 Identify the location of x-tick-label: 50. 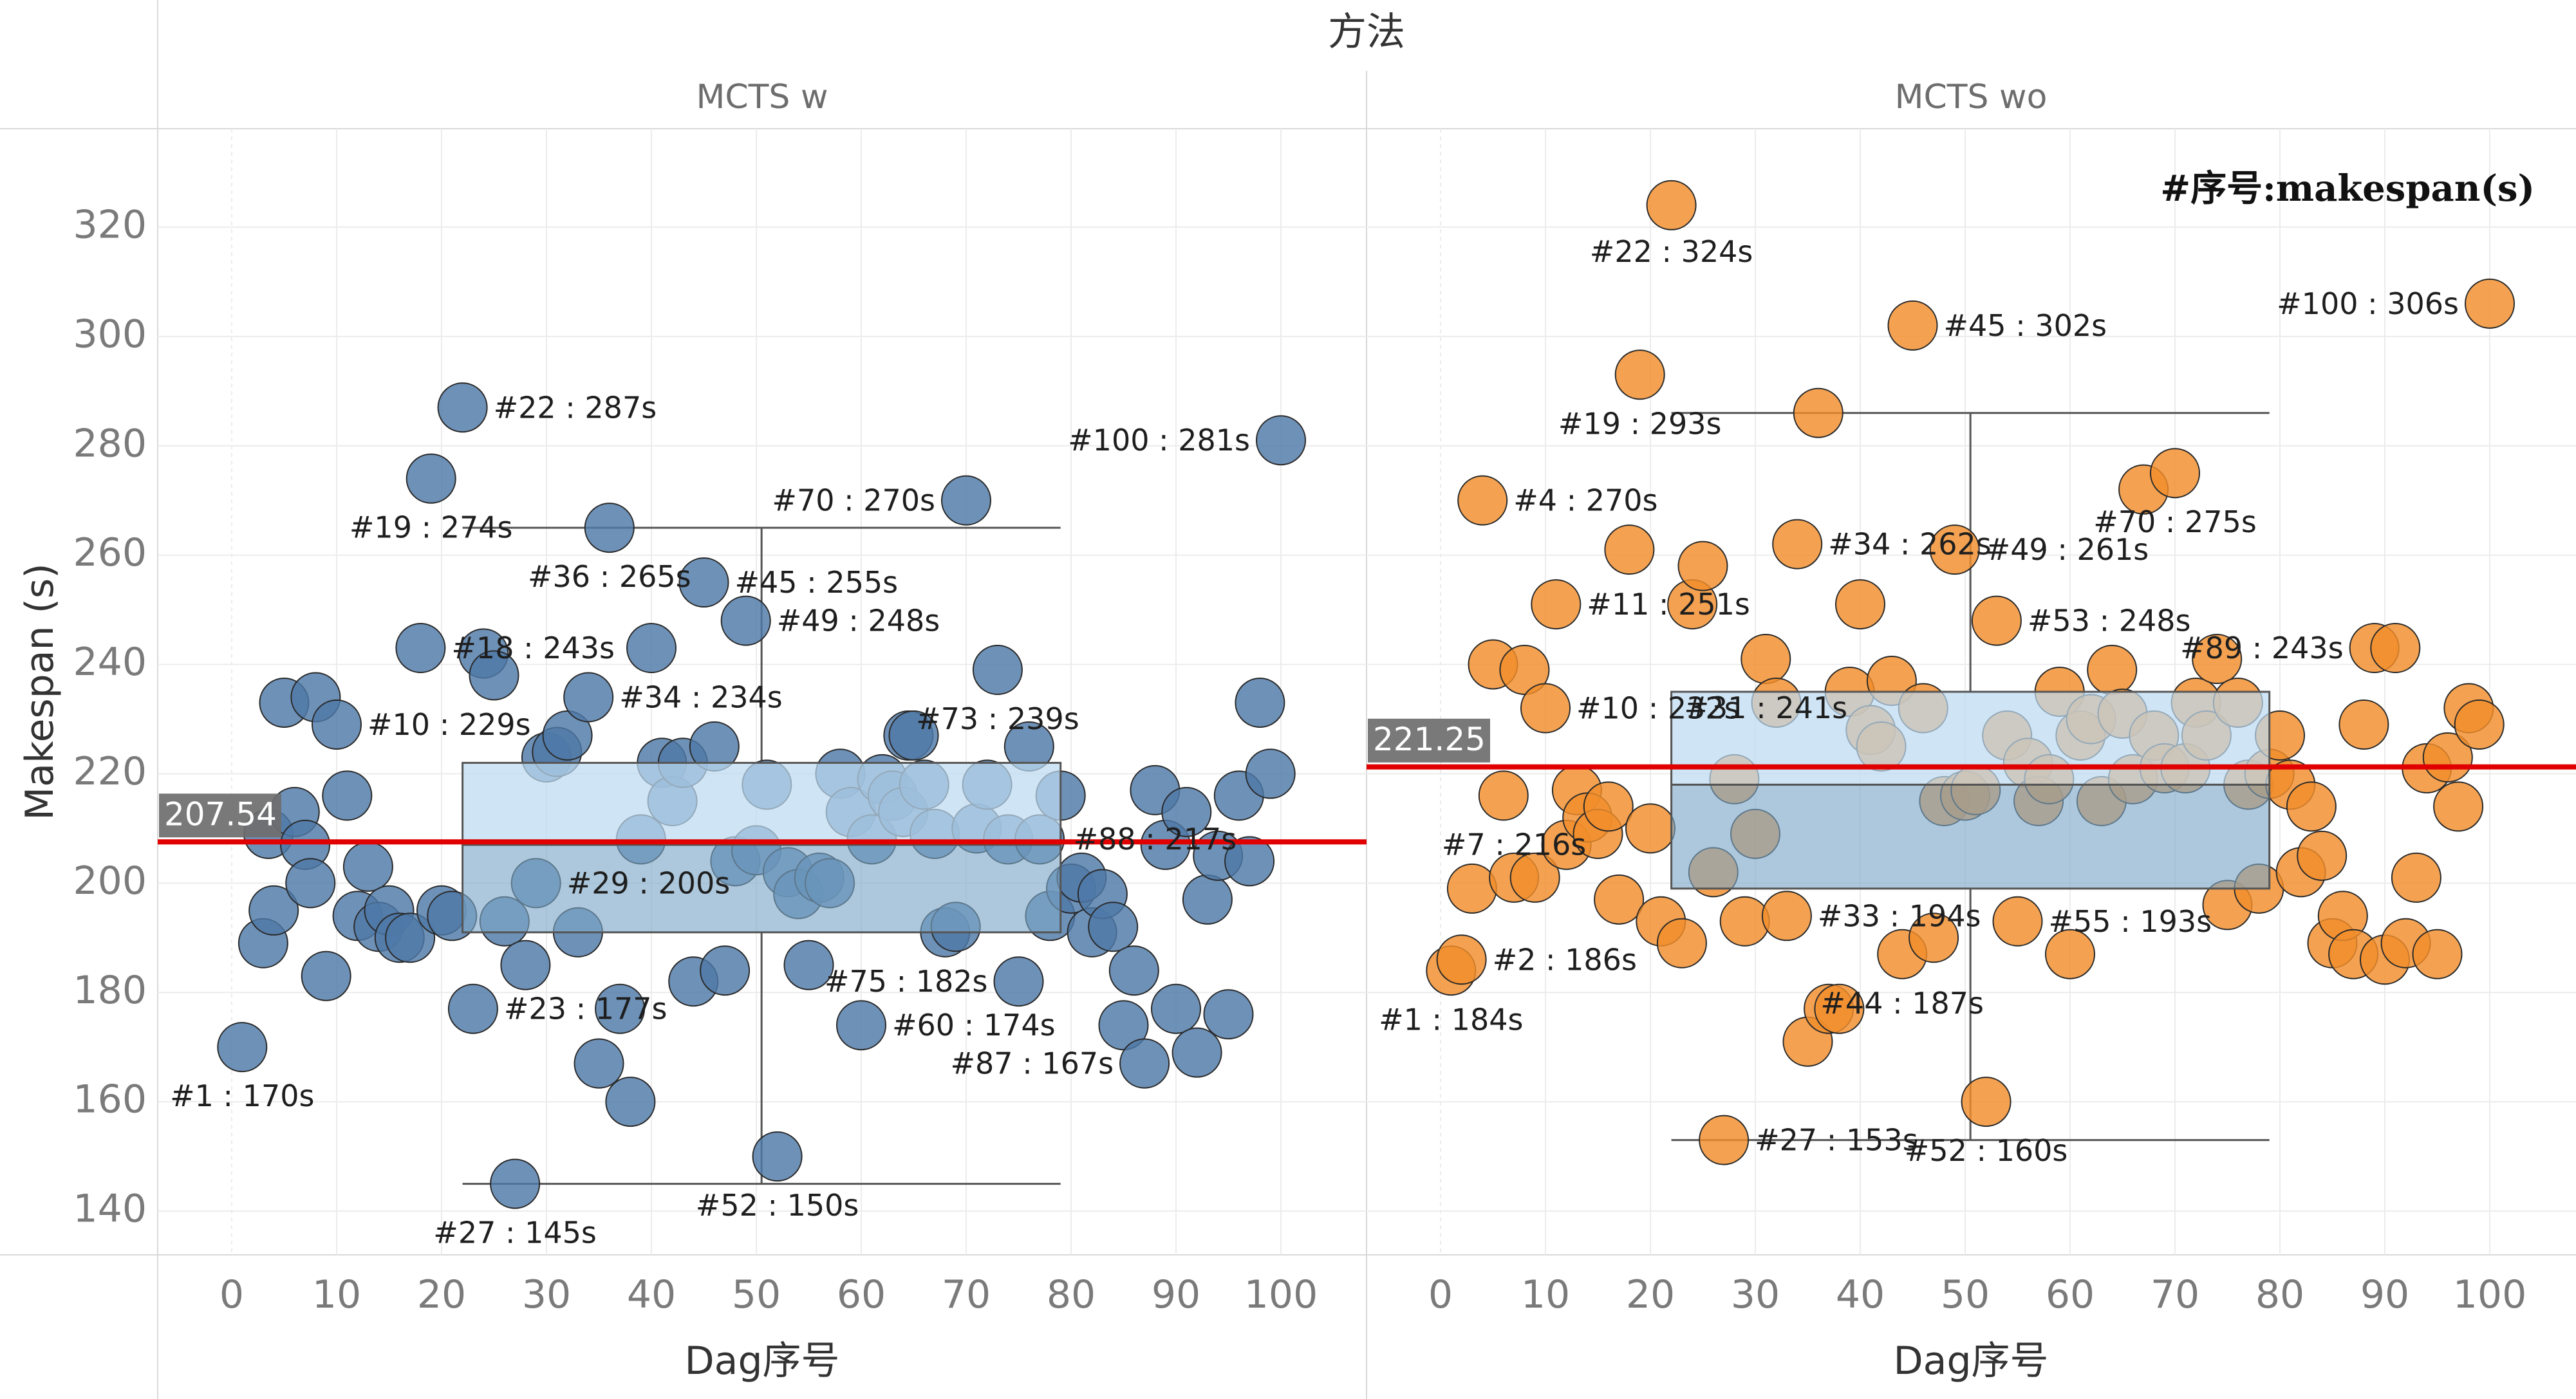
(756, 1294).